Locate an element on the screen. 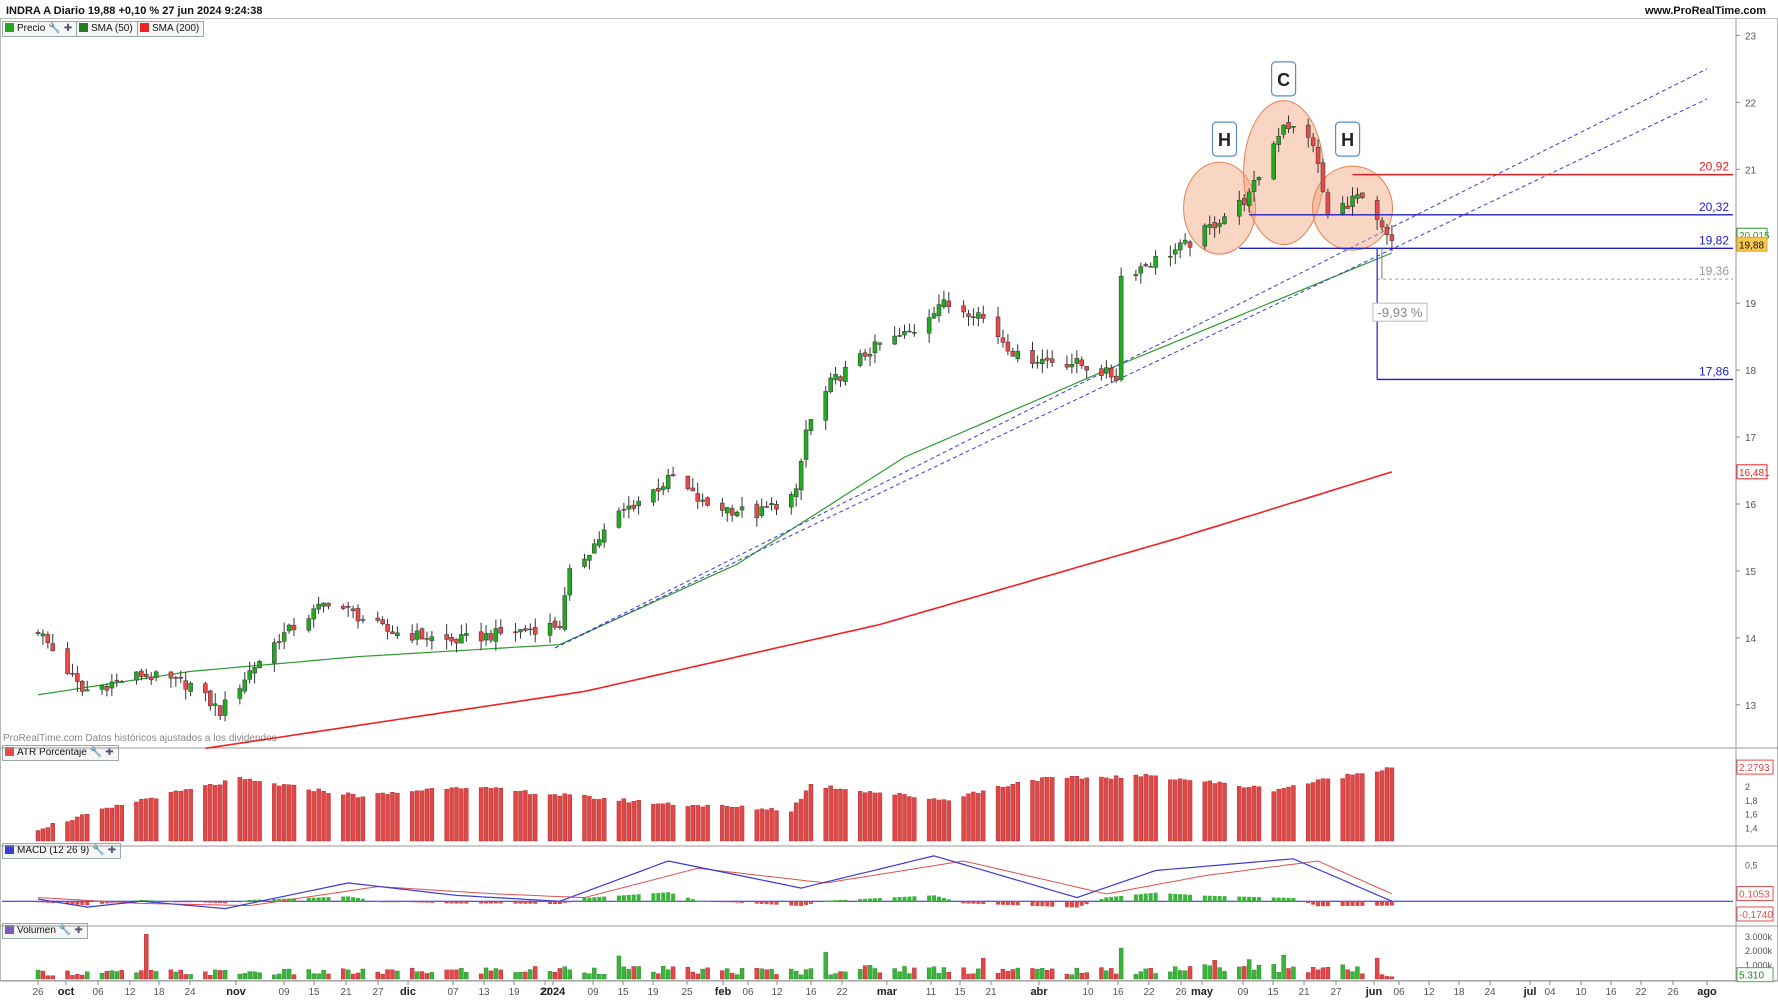 Image resolution: width=1778 pixels, height=1000 pixels. legend-atr: ATR Porcentaje 🔧 ✚ is located at coordinates (60, 753).